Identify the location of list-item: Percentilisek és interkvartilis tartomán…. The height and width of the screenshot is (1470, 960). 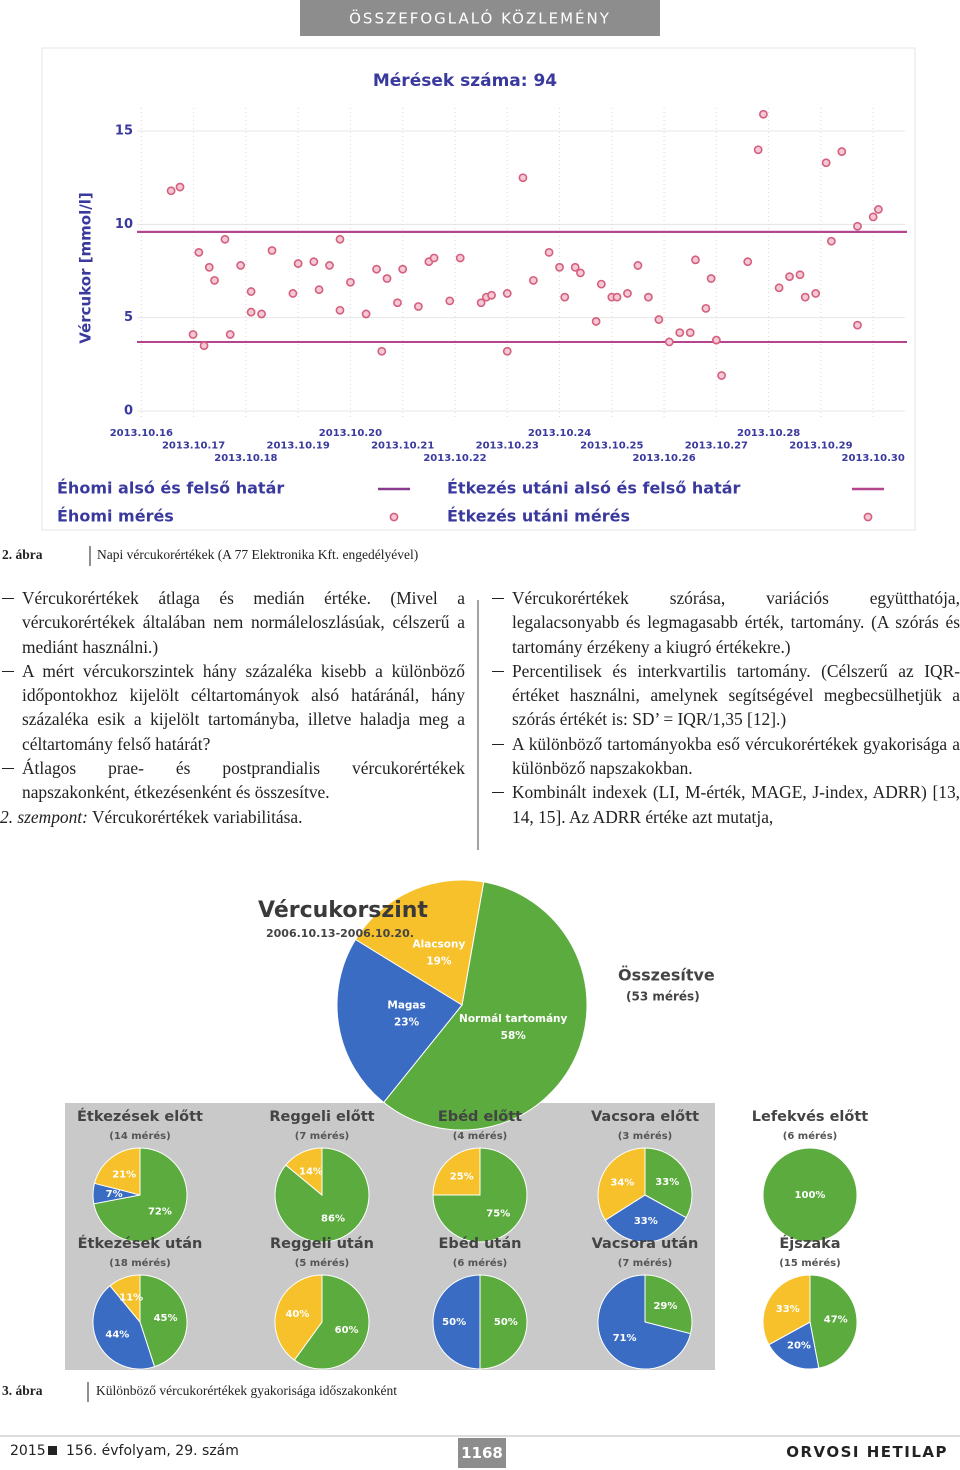
(725, 695).